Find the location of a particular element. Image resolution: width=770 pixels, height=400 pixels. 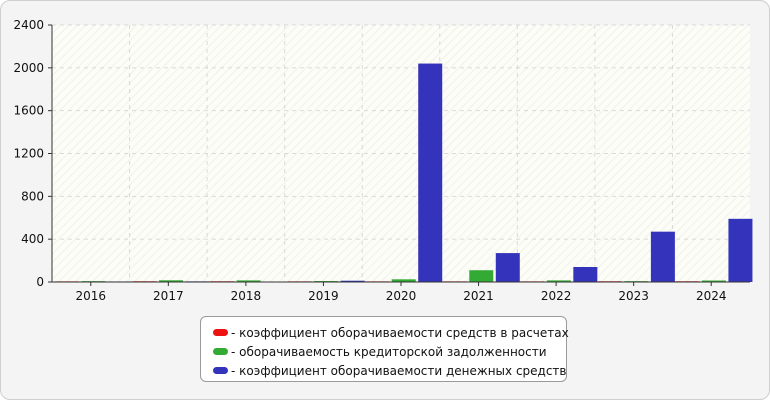

y-tick-label: 1600 is located at coordinates (28, 111).